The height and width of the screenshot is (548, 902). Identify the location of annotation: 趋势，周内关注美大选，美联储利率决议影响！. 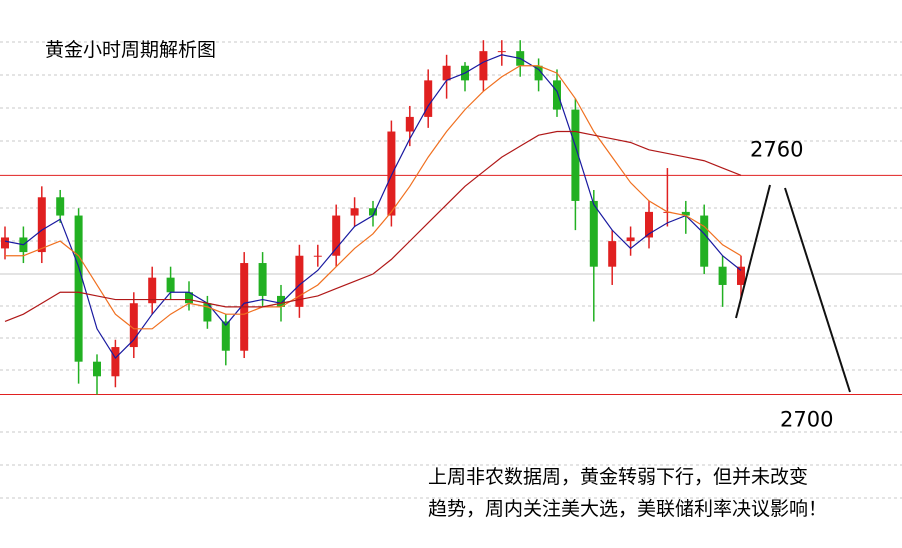
(627, 509).